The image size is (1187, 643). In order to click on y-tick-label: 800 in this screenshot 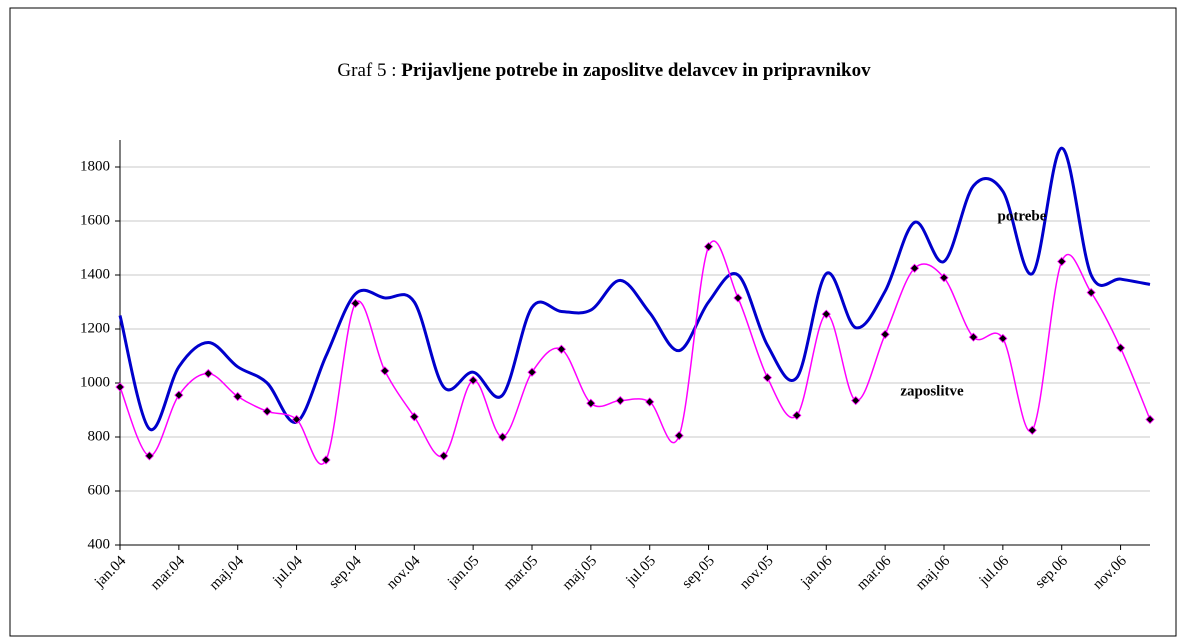, I will do `click(99, 436)`.